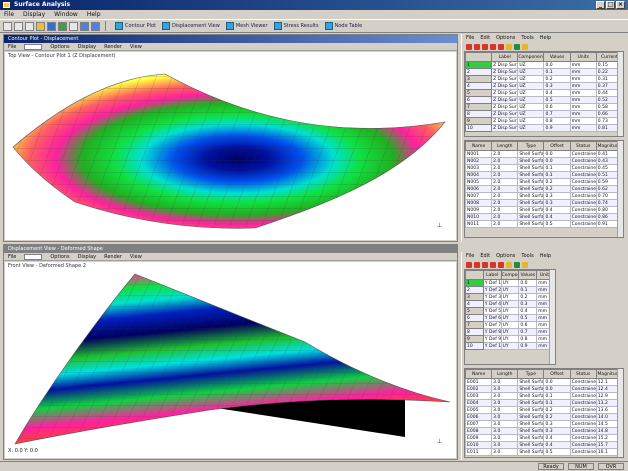  What do you see at coordinates (492, 318) in the screenshot?
I see `table-cell: Y Def 6` at bounding box center [492, 318].